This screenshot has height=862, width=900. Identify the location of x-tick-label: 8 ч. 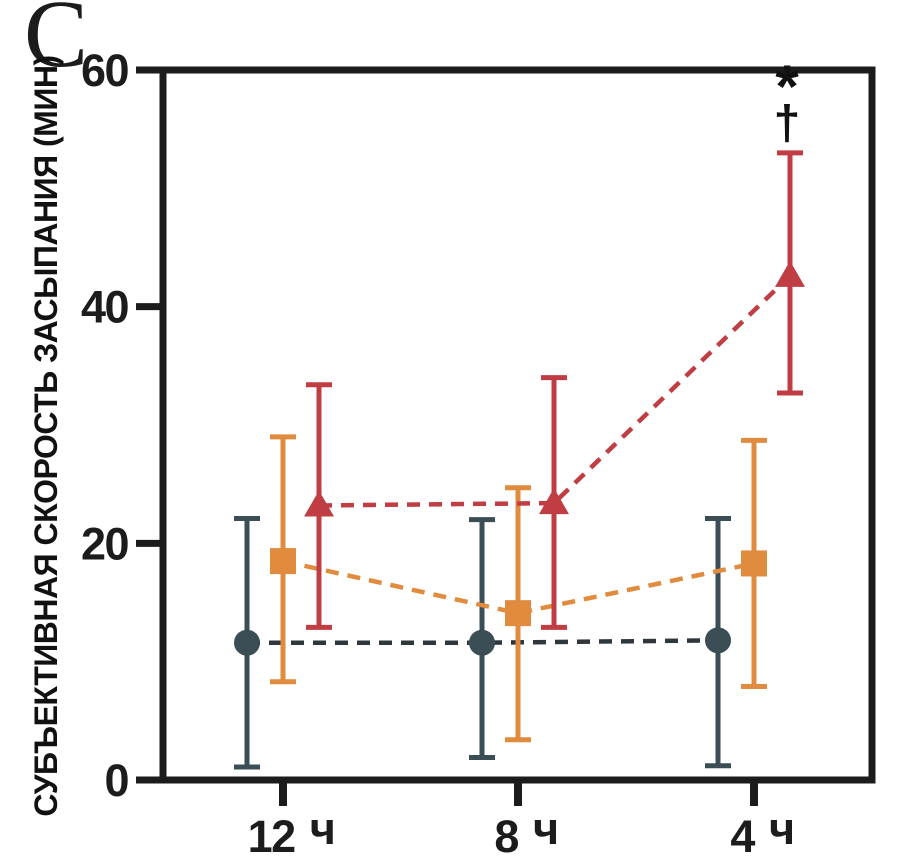
(525, 832).